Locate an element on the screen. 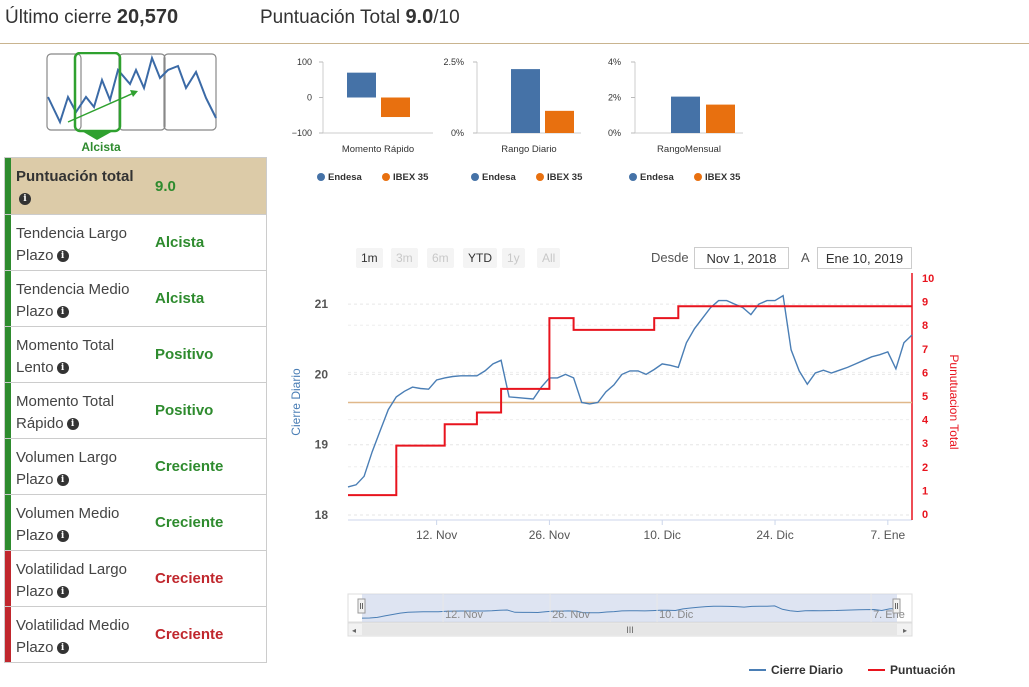  y2-axis-title: Punutuacion Total is located at coordinates (954, 401).